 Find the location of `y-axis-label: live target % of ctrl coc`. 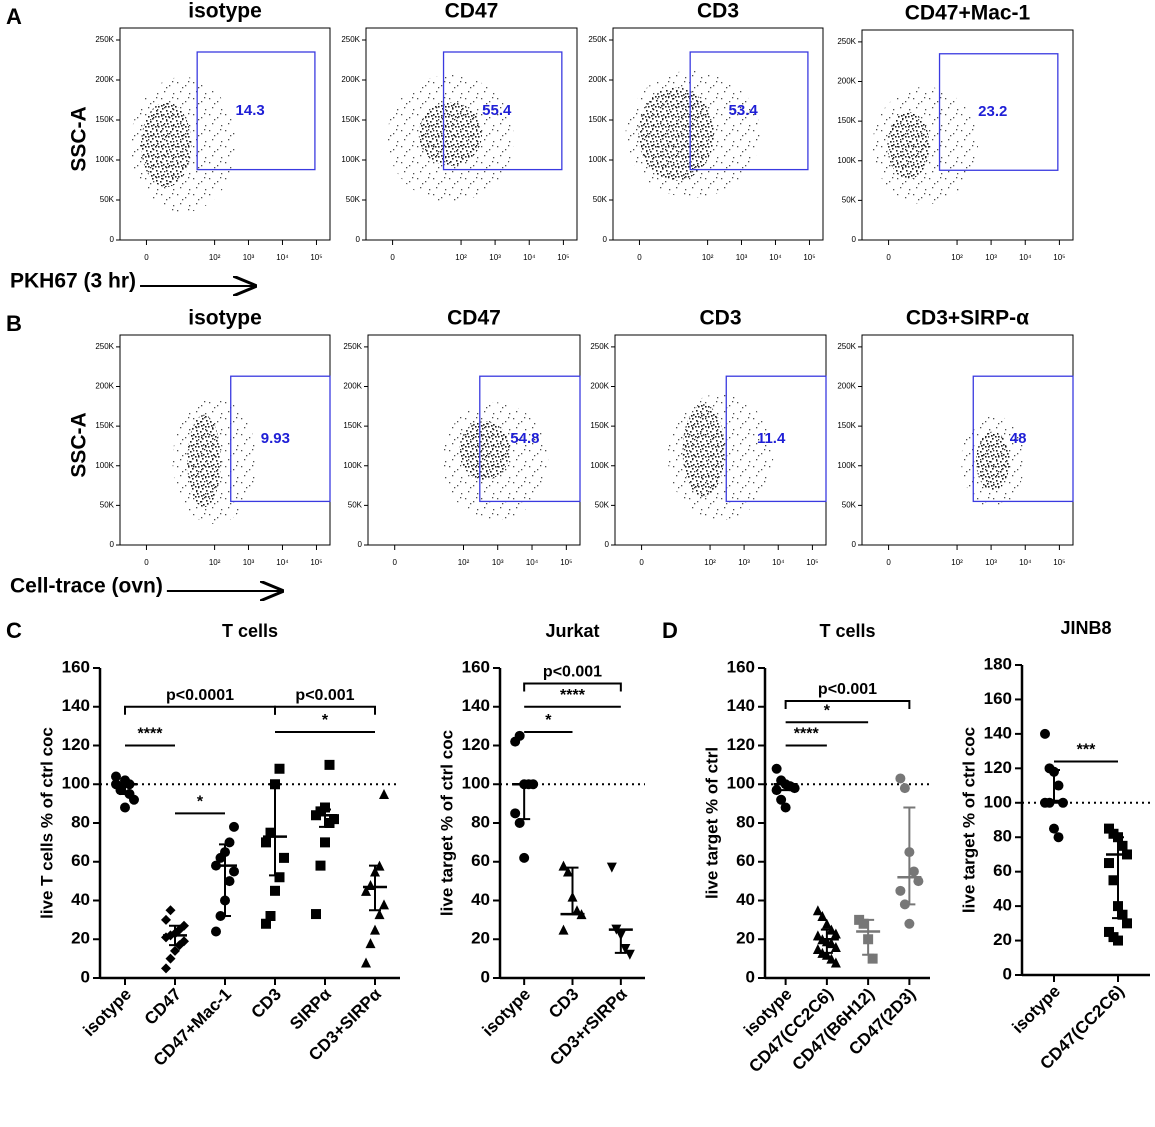

y-axis-label: live target % of ctrl coc is located at coordinates (446, 823).